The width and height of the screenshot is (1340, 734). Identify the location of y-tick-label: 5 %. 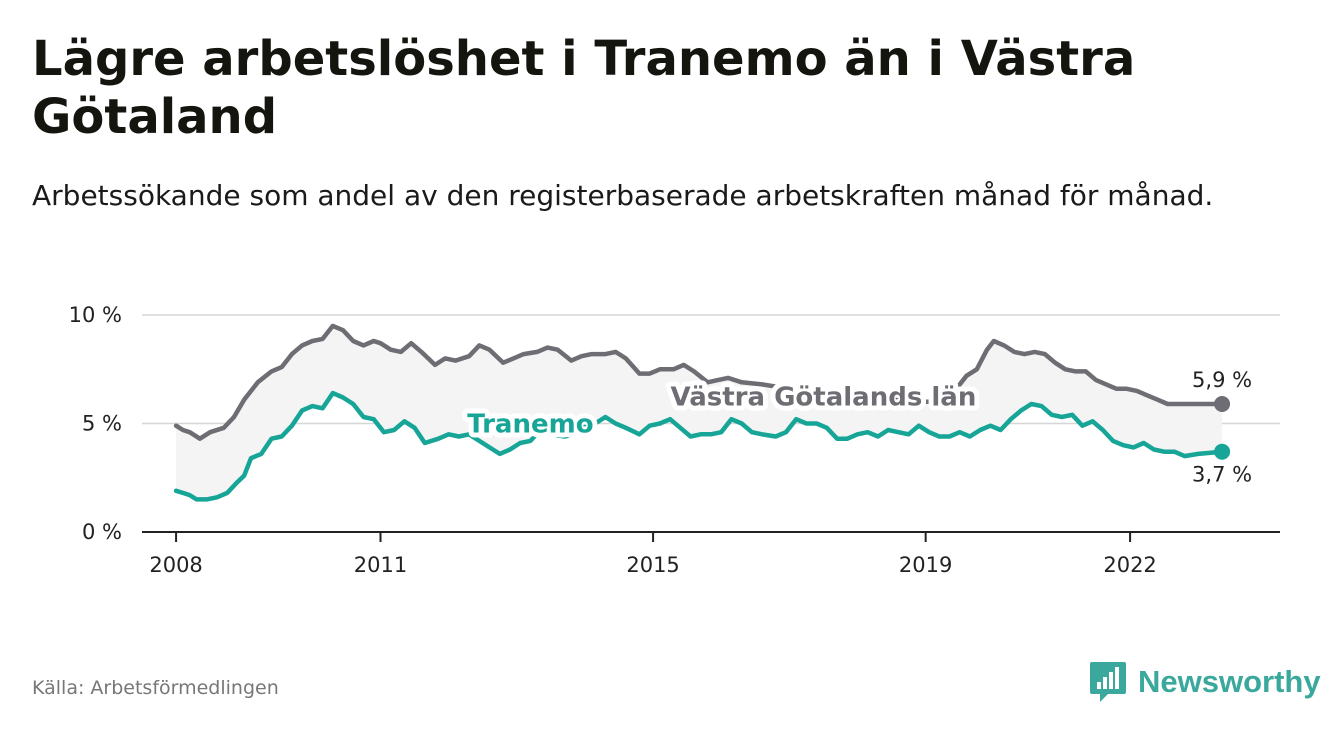
(102, 424).